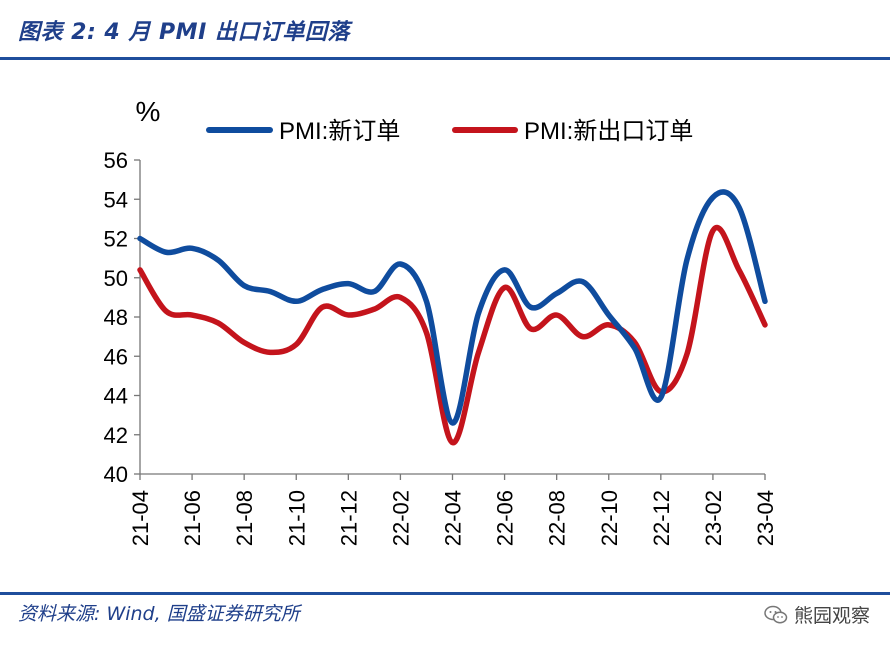 This screenshot has height=654, width=890. I want to click on x-tick-label: 22-06, so click(505, 518).